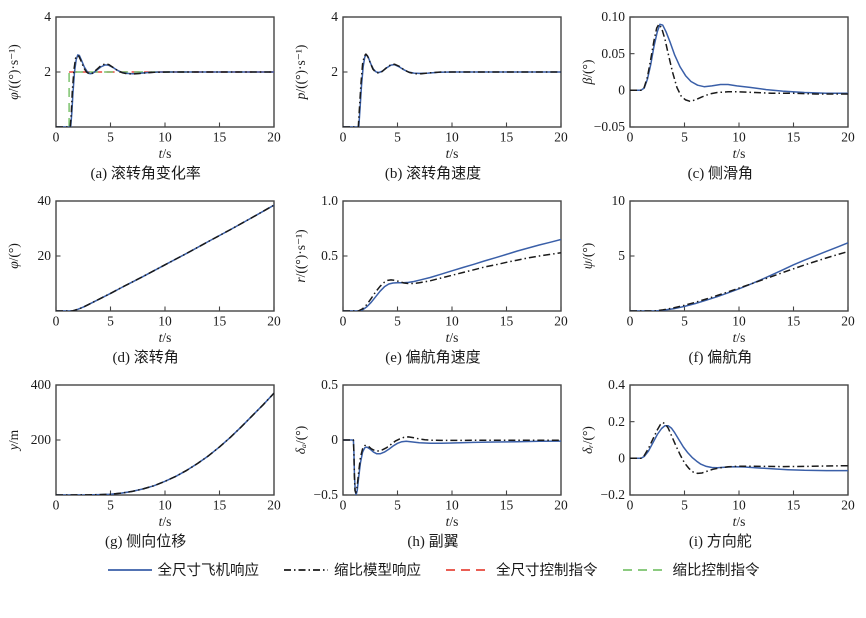 This screenshot has height=618, width=866. Describe the element at coordinates (13, 256) in the screenshot. I see `svg-text: φ/(°)` at that location.